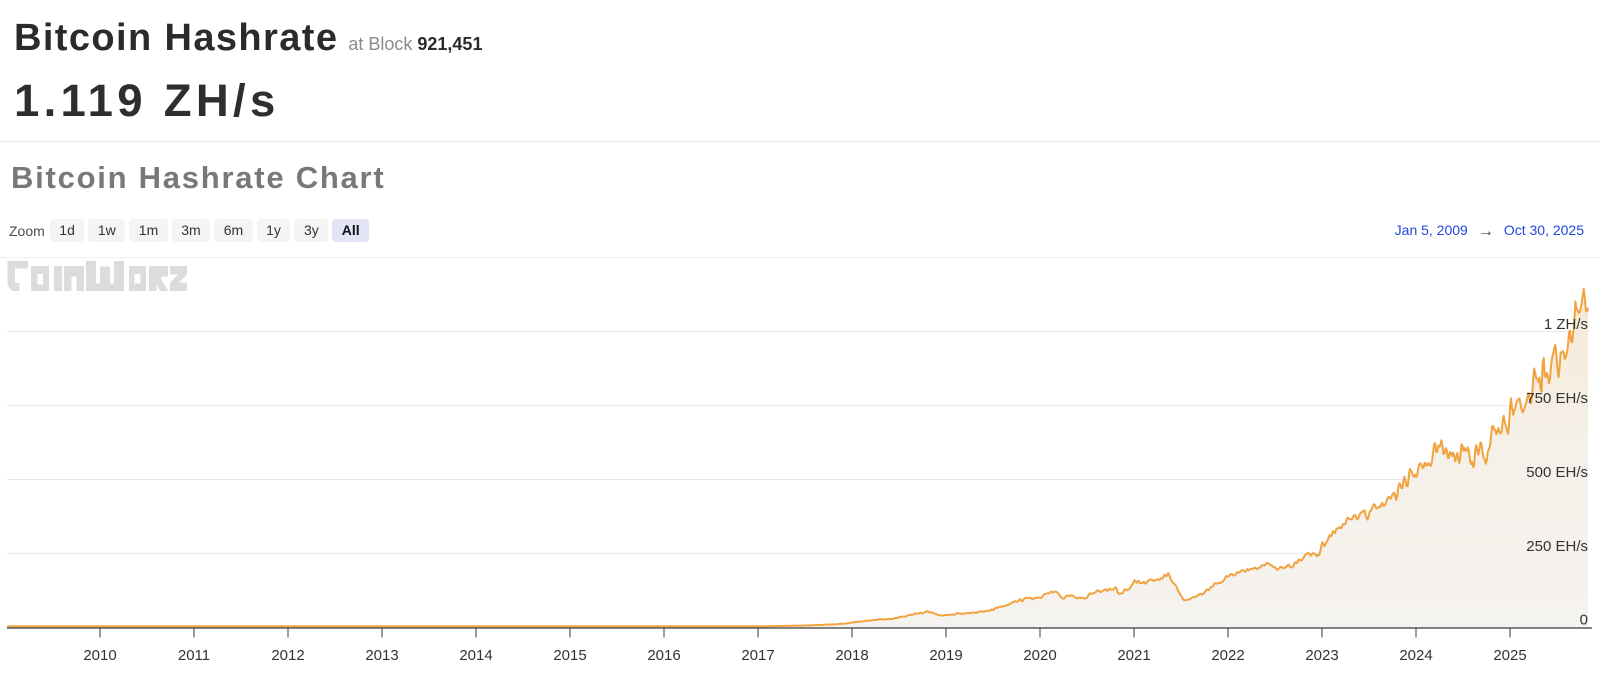 The height and width of the screenshot is (674, 1600). Describe the element at coordinates (1557, 546) in the screenshot. I see `svg-text: 250 EH/s` at that location.